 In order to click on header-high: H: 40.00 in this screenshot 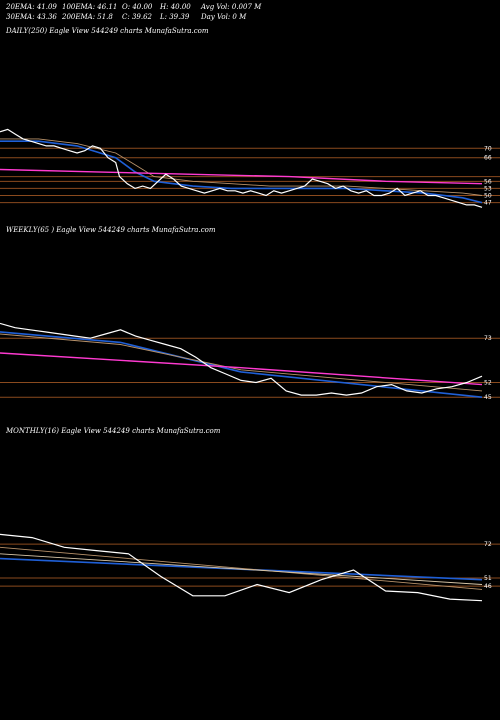, I will do `click(175, 7)`.